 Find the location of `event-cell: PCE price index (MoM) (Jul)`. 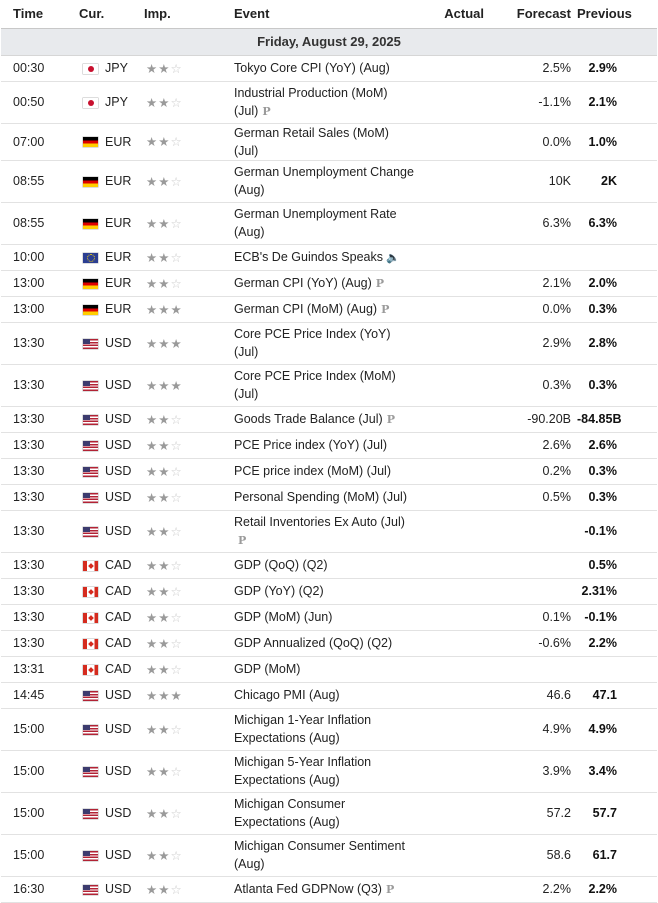

event-cell: PCE price index (MoM) (Jul) is located at coordinates (323, 471).